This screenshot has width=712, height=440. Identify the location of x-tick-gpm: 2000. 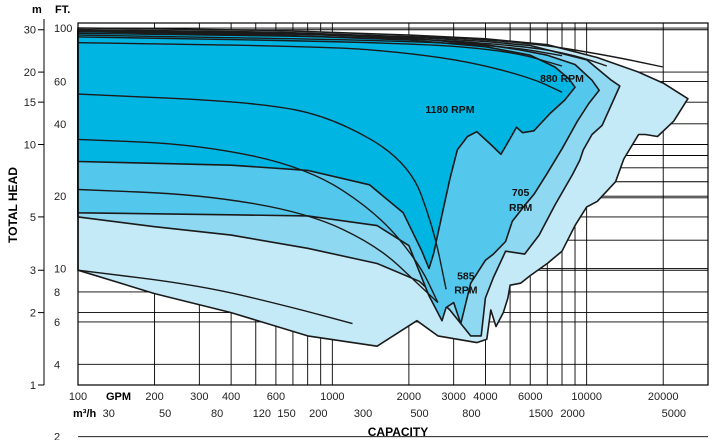
(409, 397).